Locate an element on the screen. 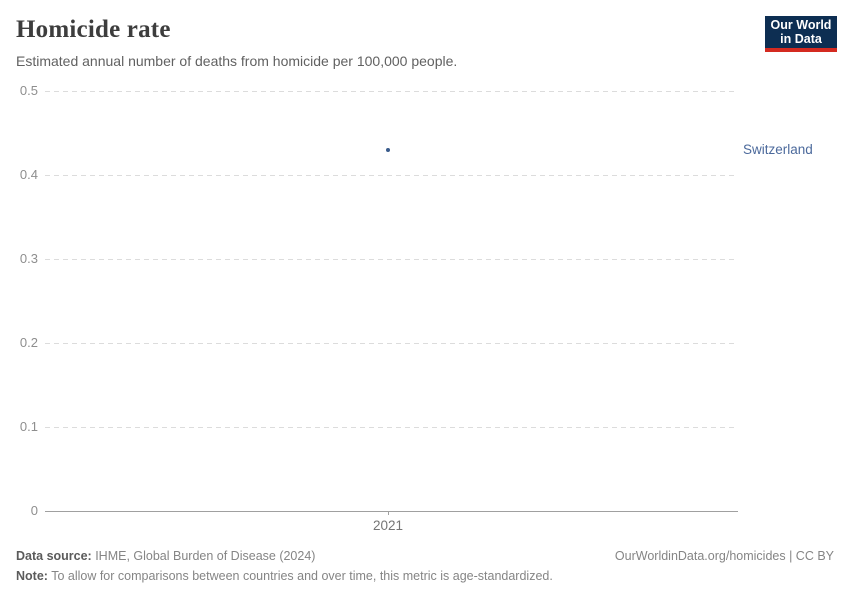 This screenshot has width=850, height=600. owid-logo: Our World in Data is located at coordinates (801, 34).